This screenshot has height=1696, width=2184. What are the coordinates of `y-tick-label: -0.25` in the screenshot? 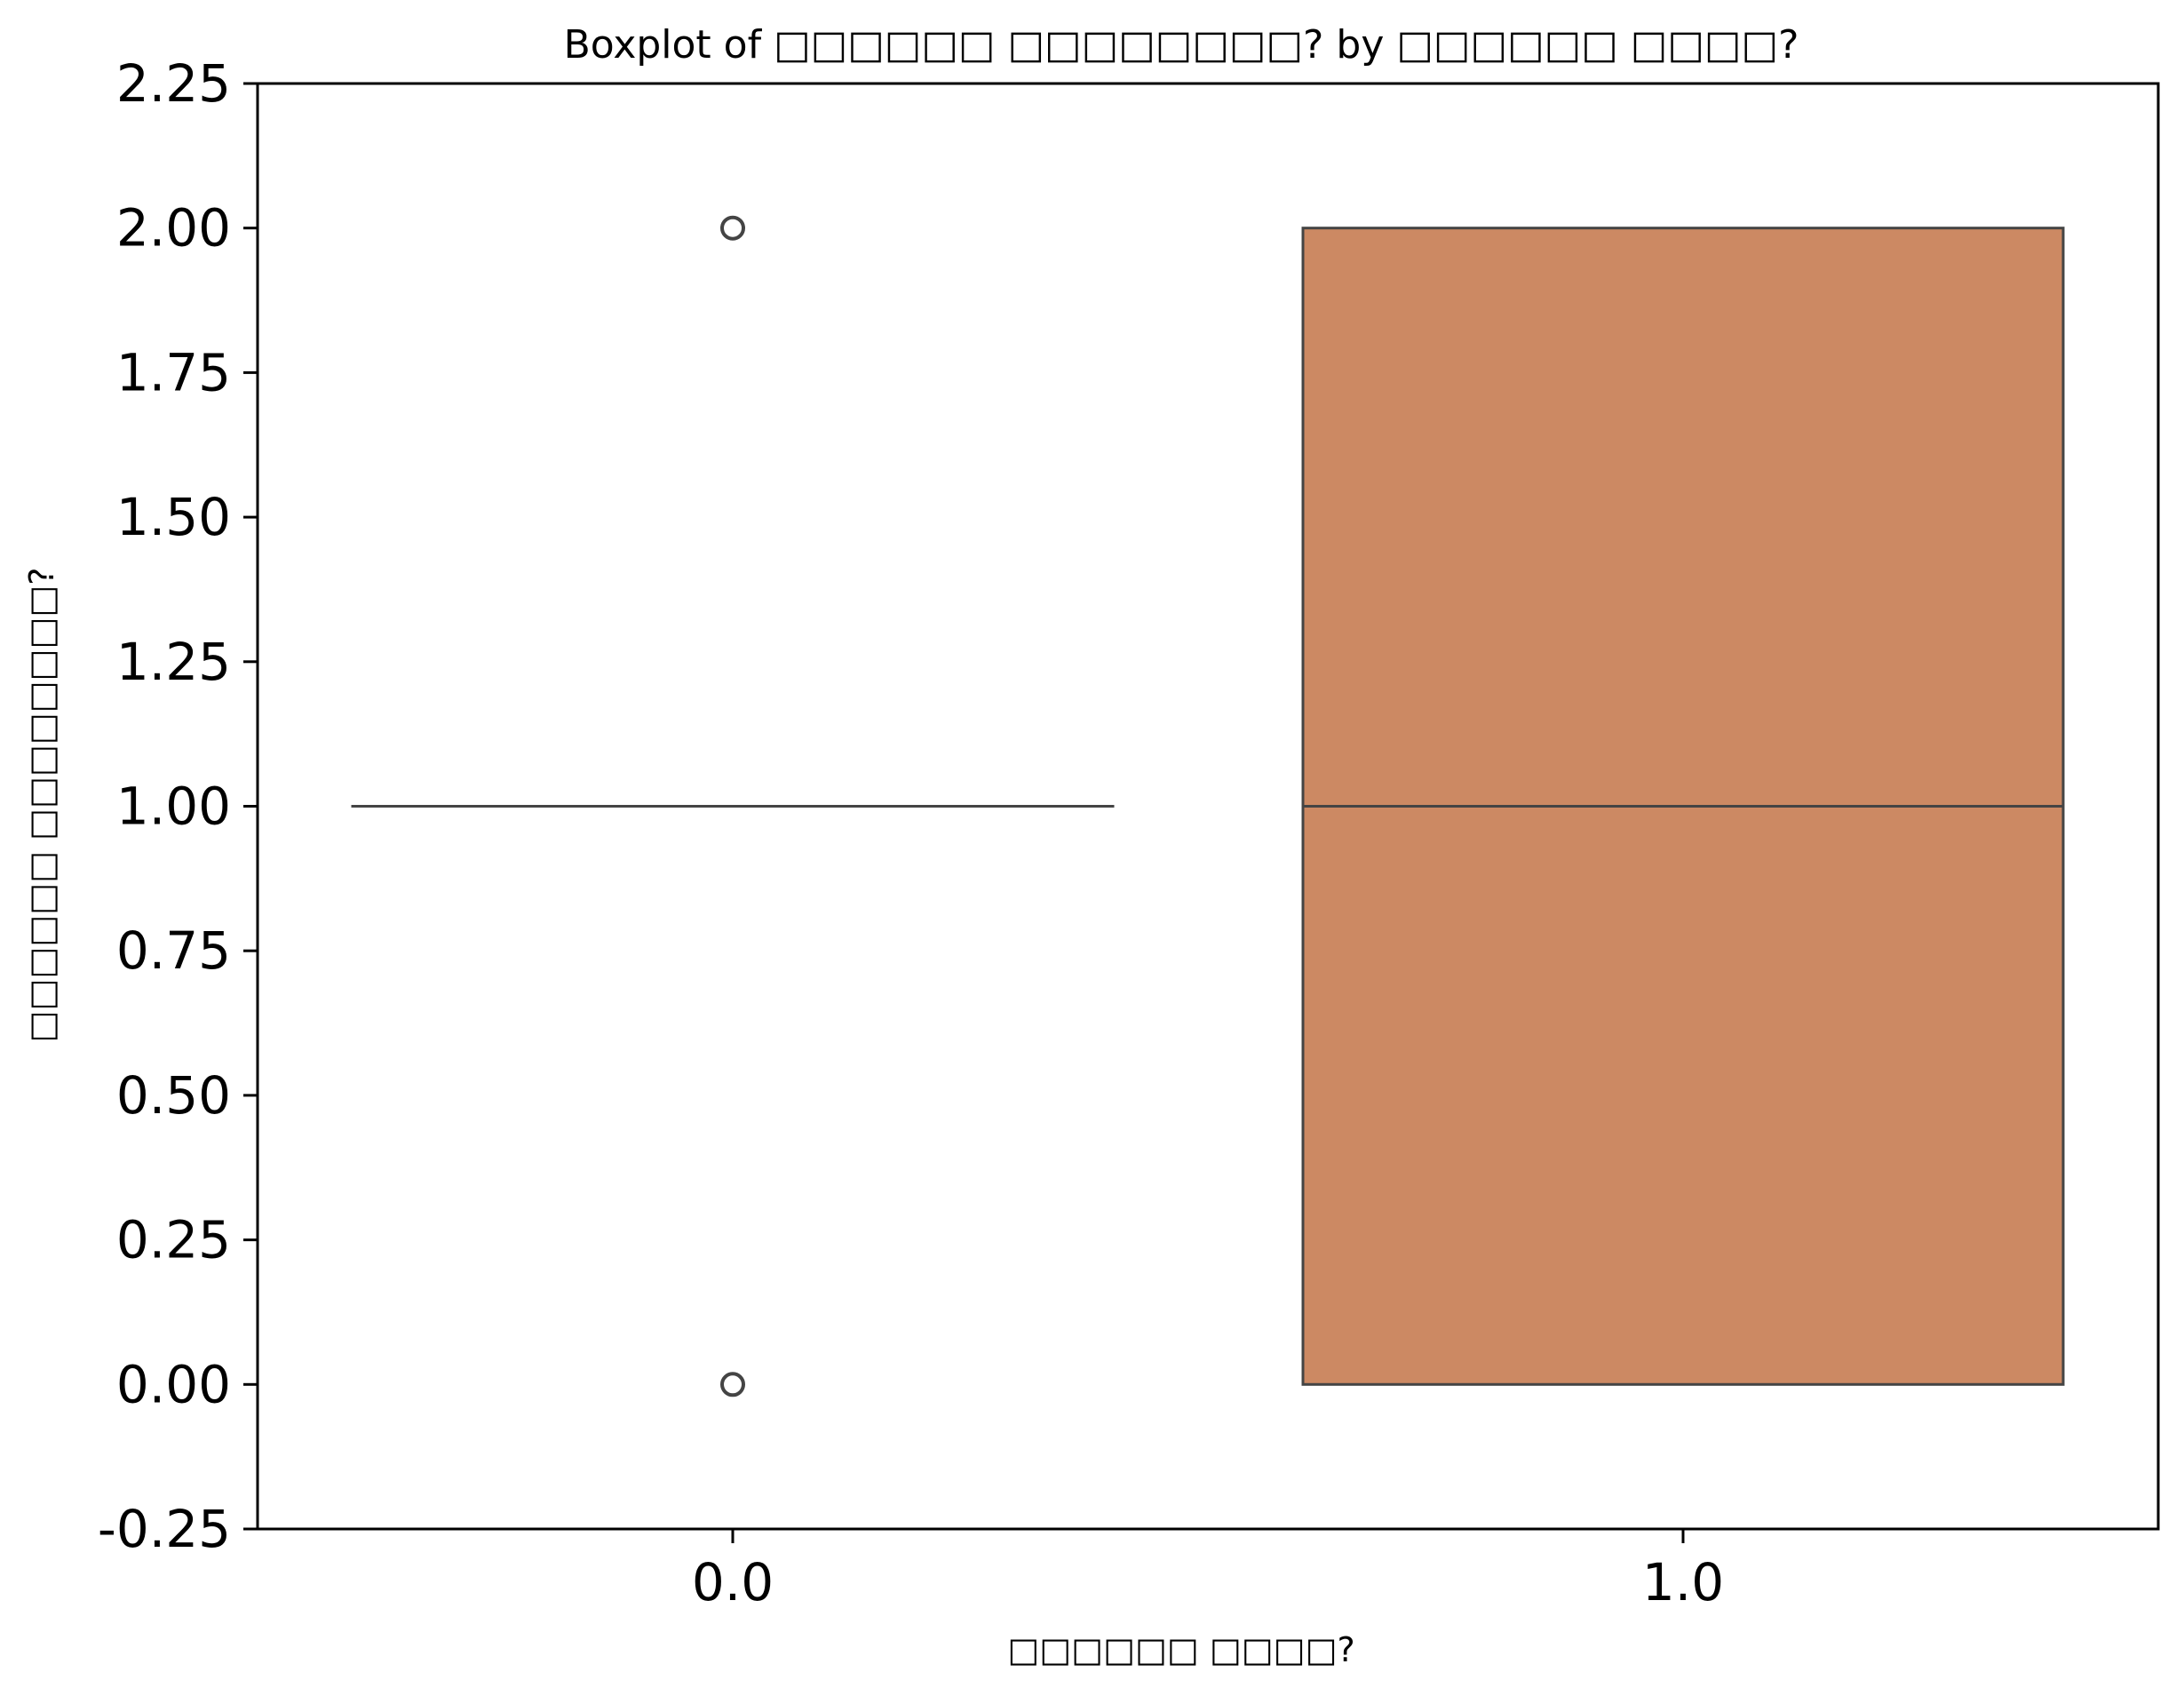 It's located at (164, 1529).